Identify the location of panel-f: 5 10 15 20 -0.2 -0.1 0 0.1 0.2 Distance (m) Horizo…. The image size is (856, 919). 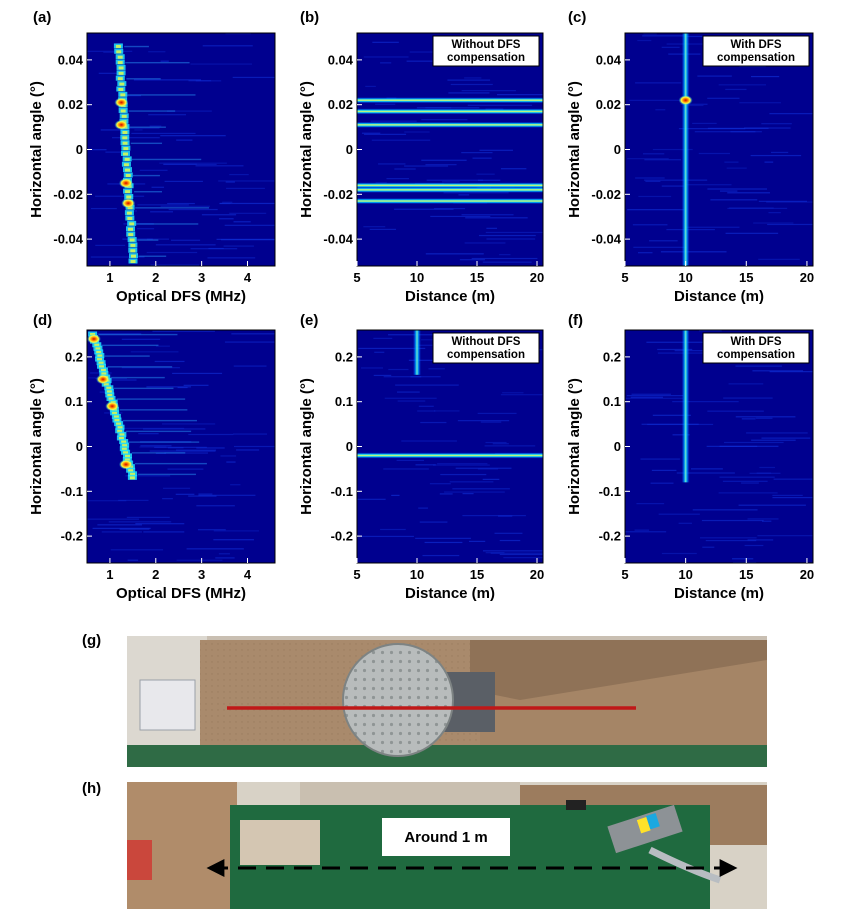
(690, 457).